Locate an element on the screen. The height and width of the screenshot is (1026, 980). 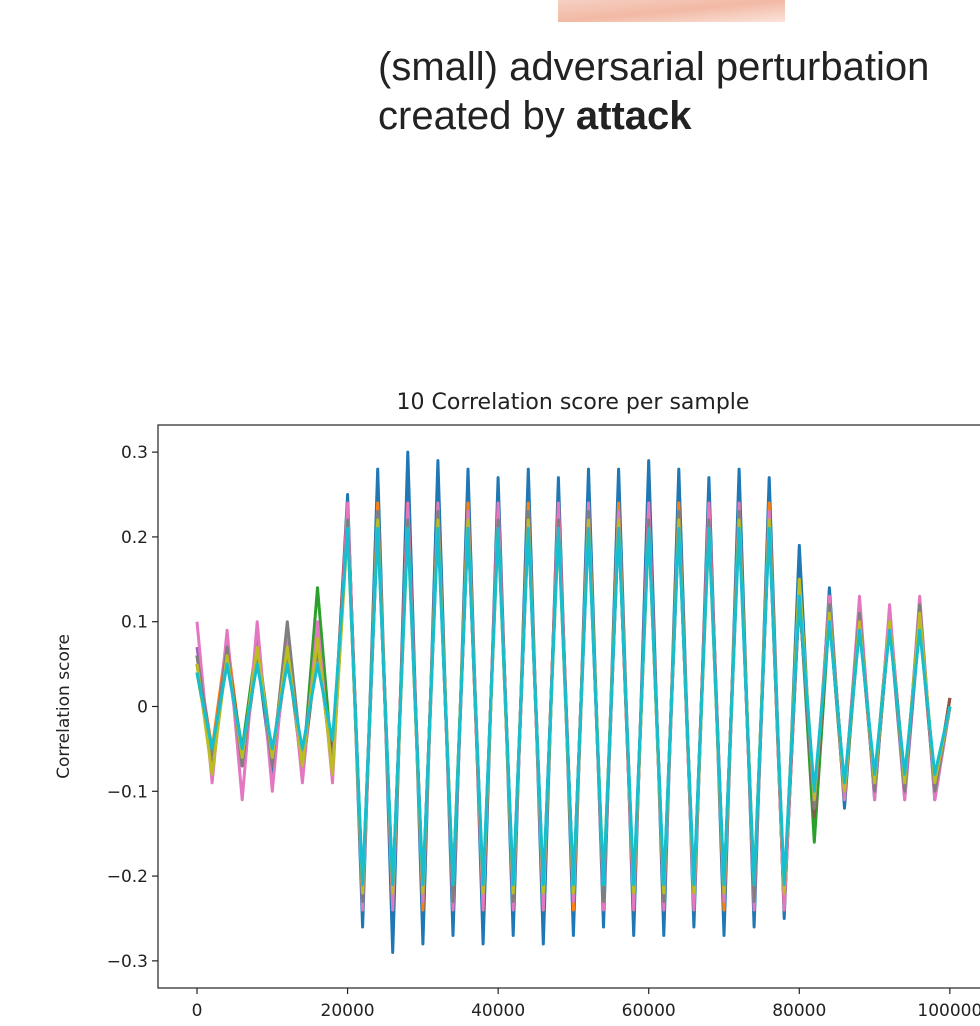
perturbation-image is located at coordinates (671, 11).